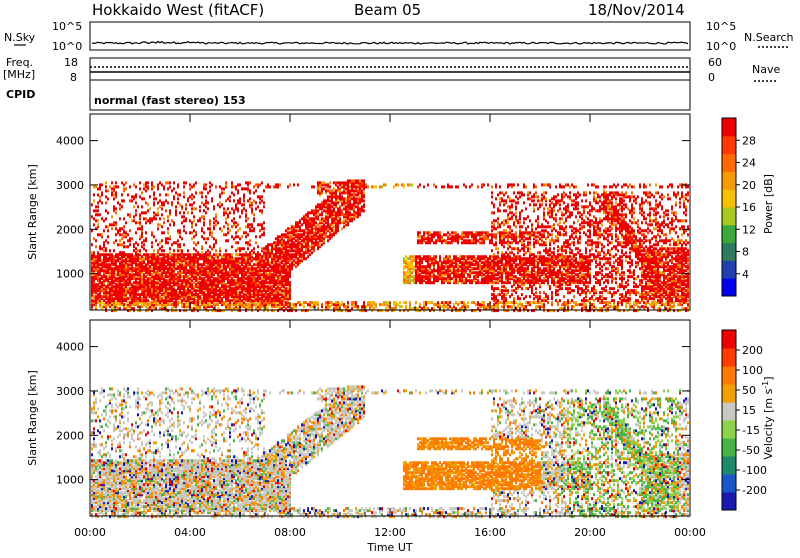  What do you see at coordinates (390, 42) in the screenshot?
I see `nsky-trace` at bounding box center [390, 42].